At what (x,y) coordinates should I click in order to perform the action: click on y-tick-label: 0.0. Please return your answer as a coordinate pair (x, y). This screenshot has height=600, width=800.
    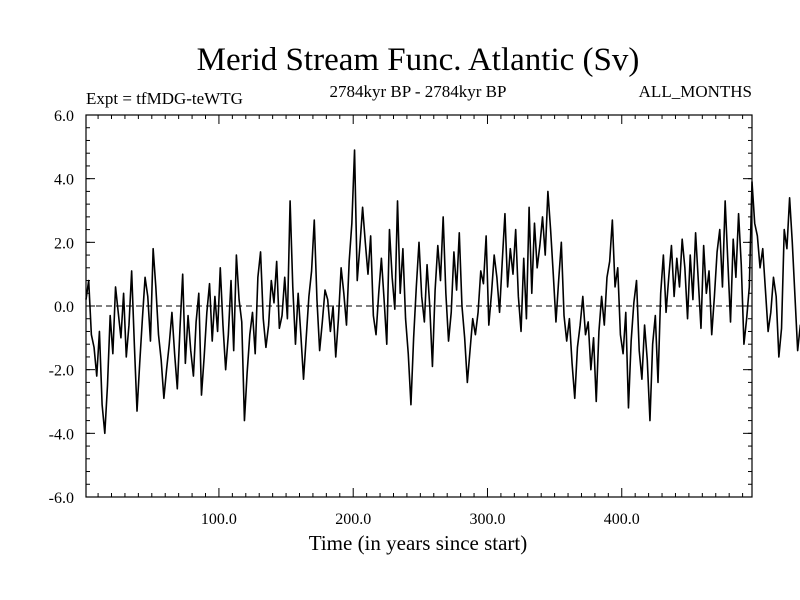
    Looking at the image, I should click on (64, 307).